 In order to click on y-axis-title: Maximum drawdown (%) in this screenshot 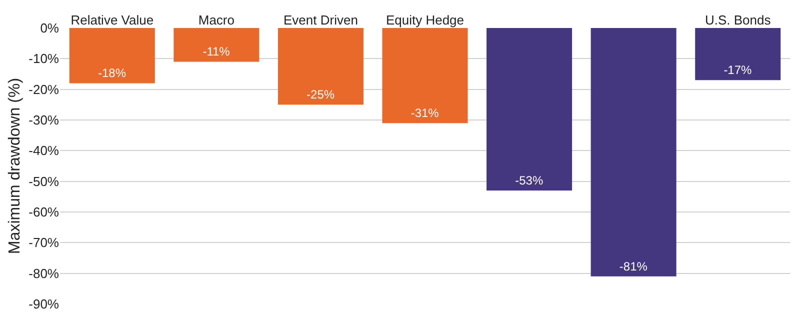, I will do `click(15, 166)`.